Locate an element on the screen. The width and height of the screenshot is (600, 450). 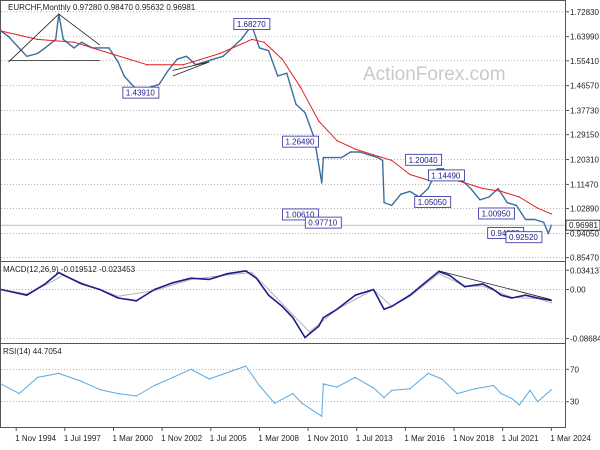
x-tick-label: 1 Jul 1997 is located at coordinates (82, 438).